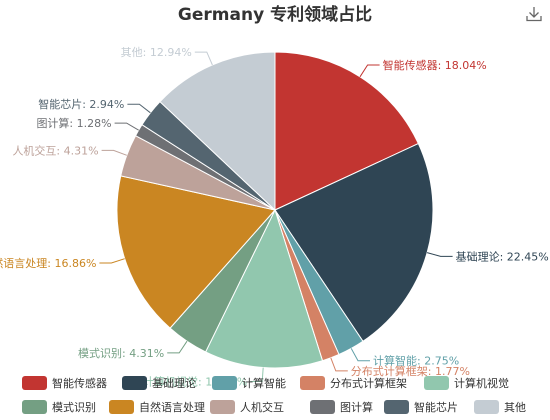 This screenshot has height=420, width=550. Describe the element at coordinates (481, 383) in the screenshot. I see `legend-label: 计算机视觉` at that location.